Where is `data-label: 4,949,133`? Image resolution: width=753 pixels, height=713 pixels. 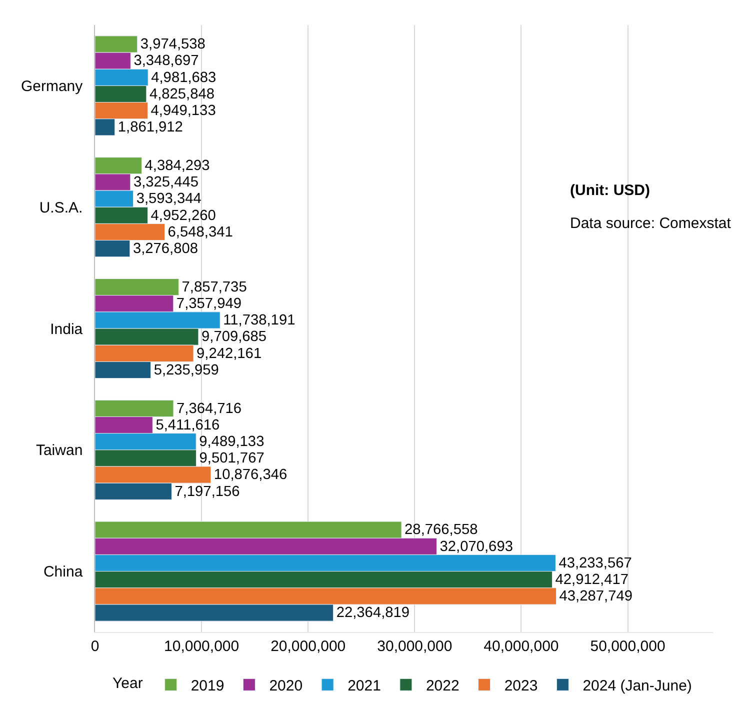
data-label: 4,949,133 is located at coordinates (183, 110).